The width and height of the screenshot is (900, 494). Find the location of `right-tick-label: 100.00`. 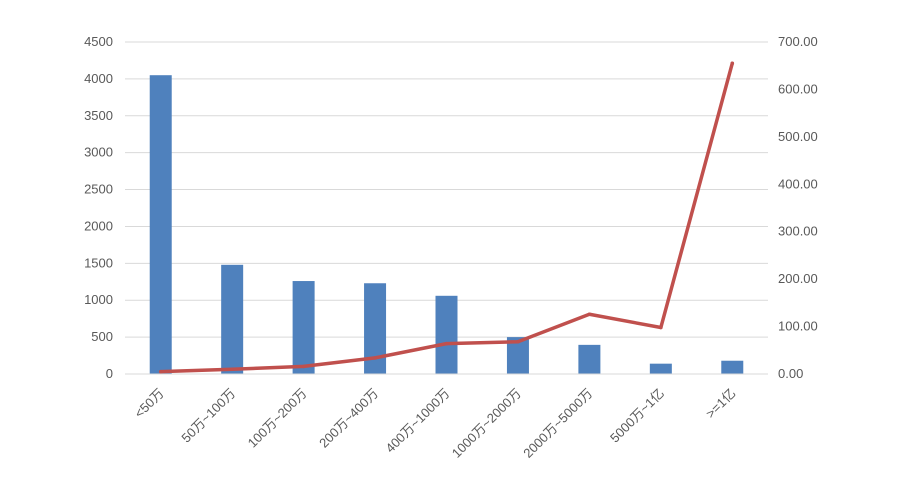

right-tick-label: 100.00 is located at coordinates (798, 326).